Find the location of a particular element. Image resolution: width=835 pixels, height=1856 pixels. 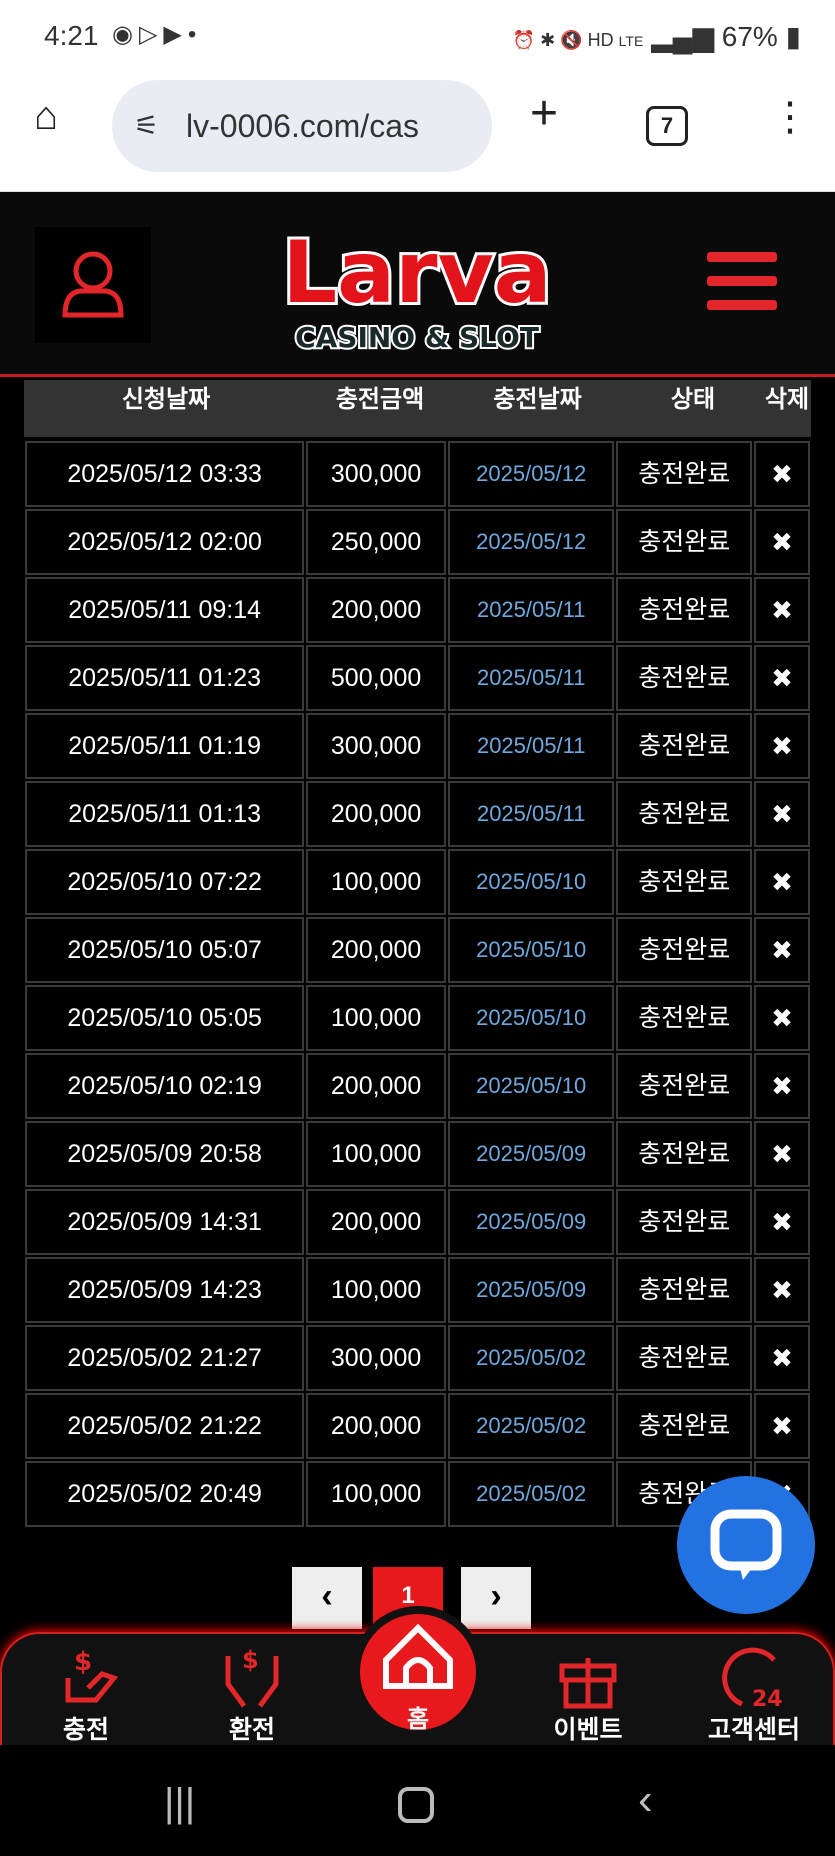

site-logo: Larva CASINO & SLOT is located at coordinates (416, 284).